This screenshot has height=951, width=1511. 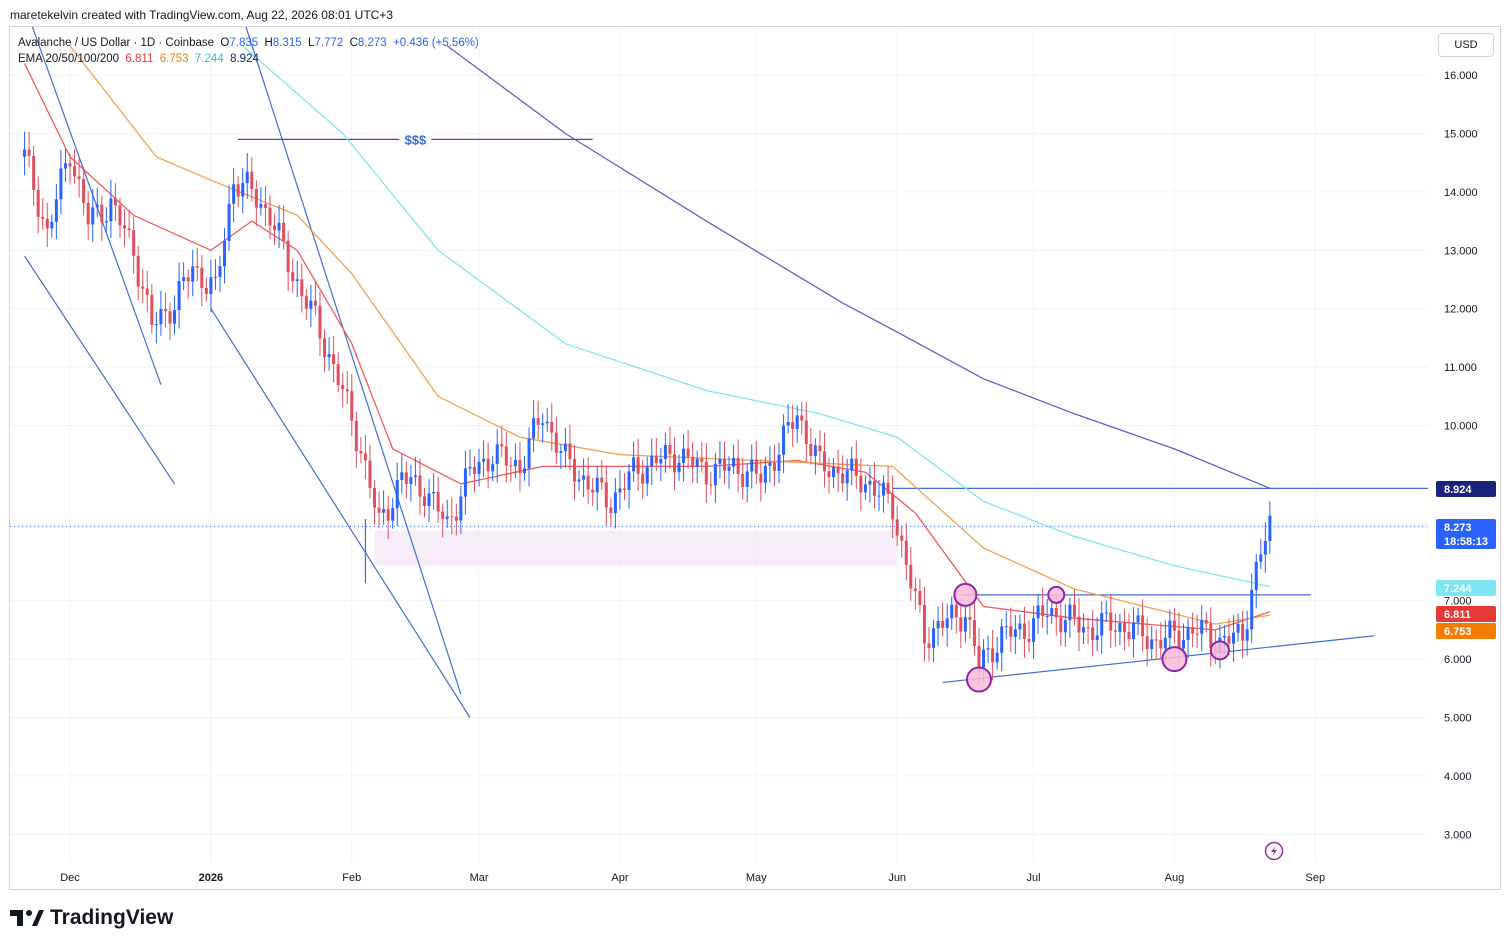 What do you see at coordinates (69, 59) in the screenshot?
I see `legend-ema-label: EMA 20/50/100/200` at bounding box center [69, 59].